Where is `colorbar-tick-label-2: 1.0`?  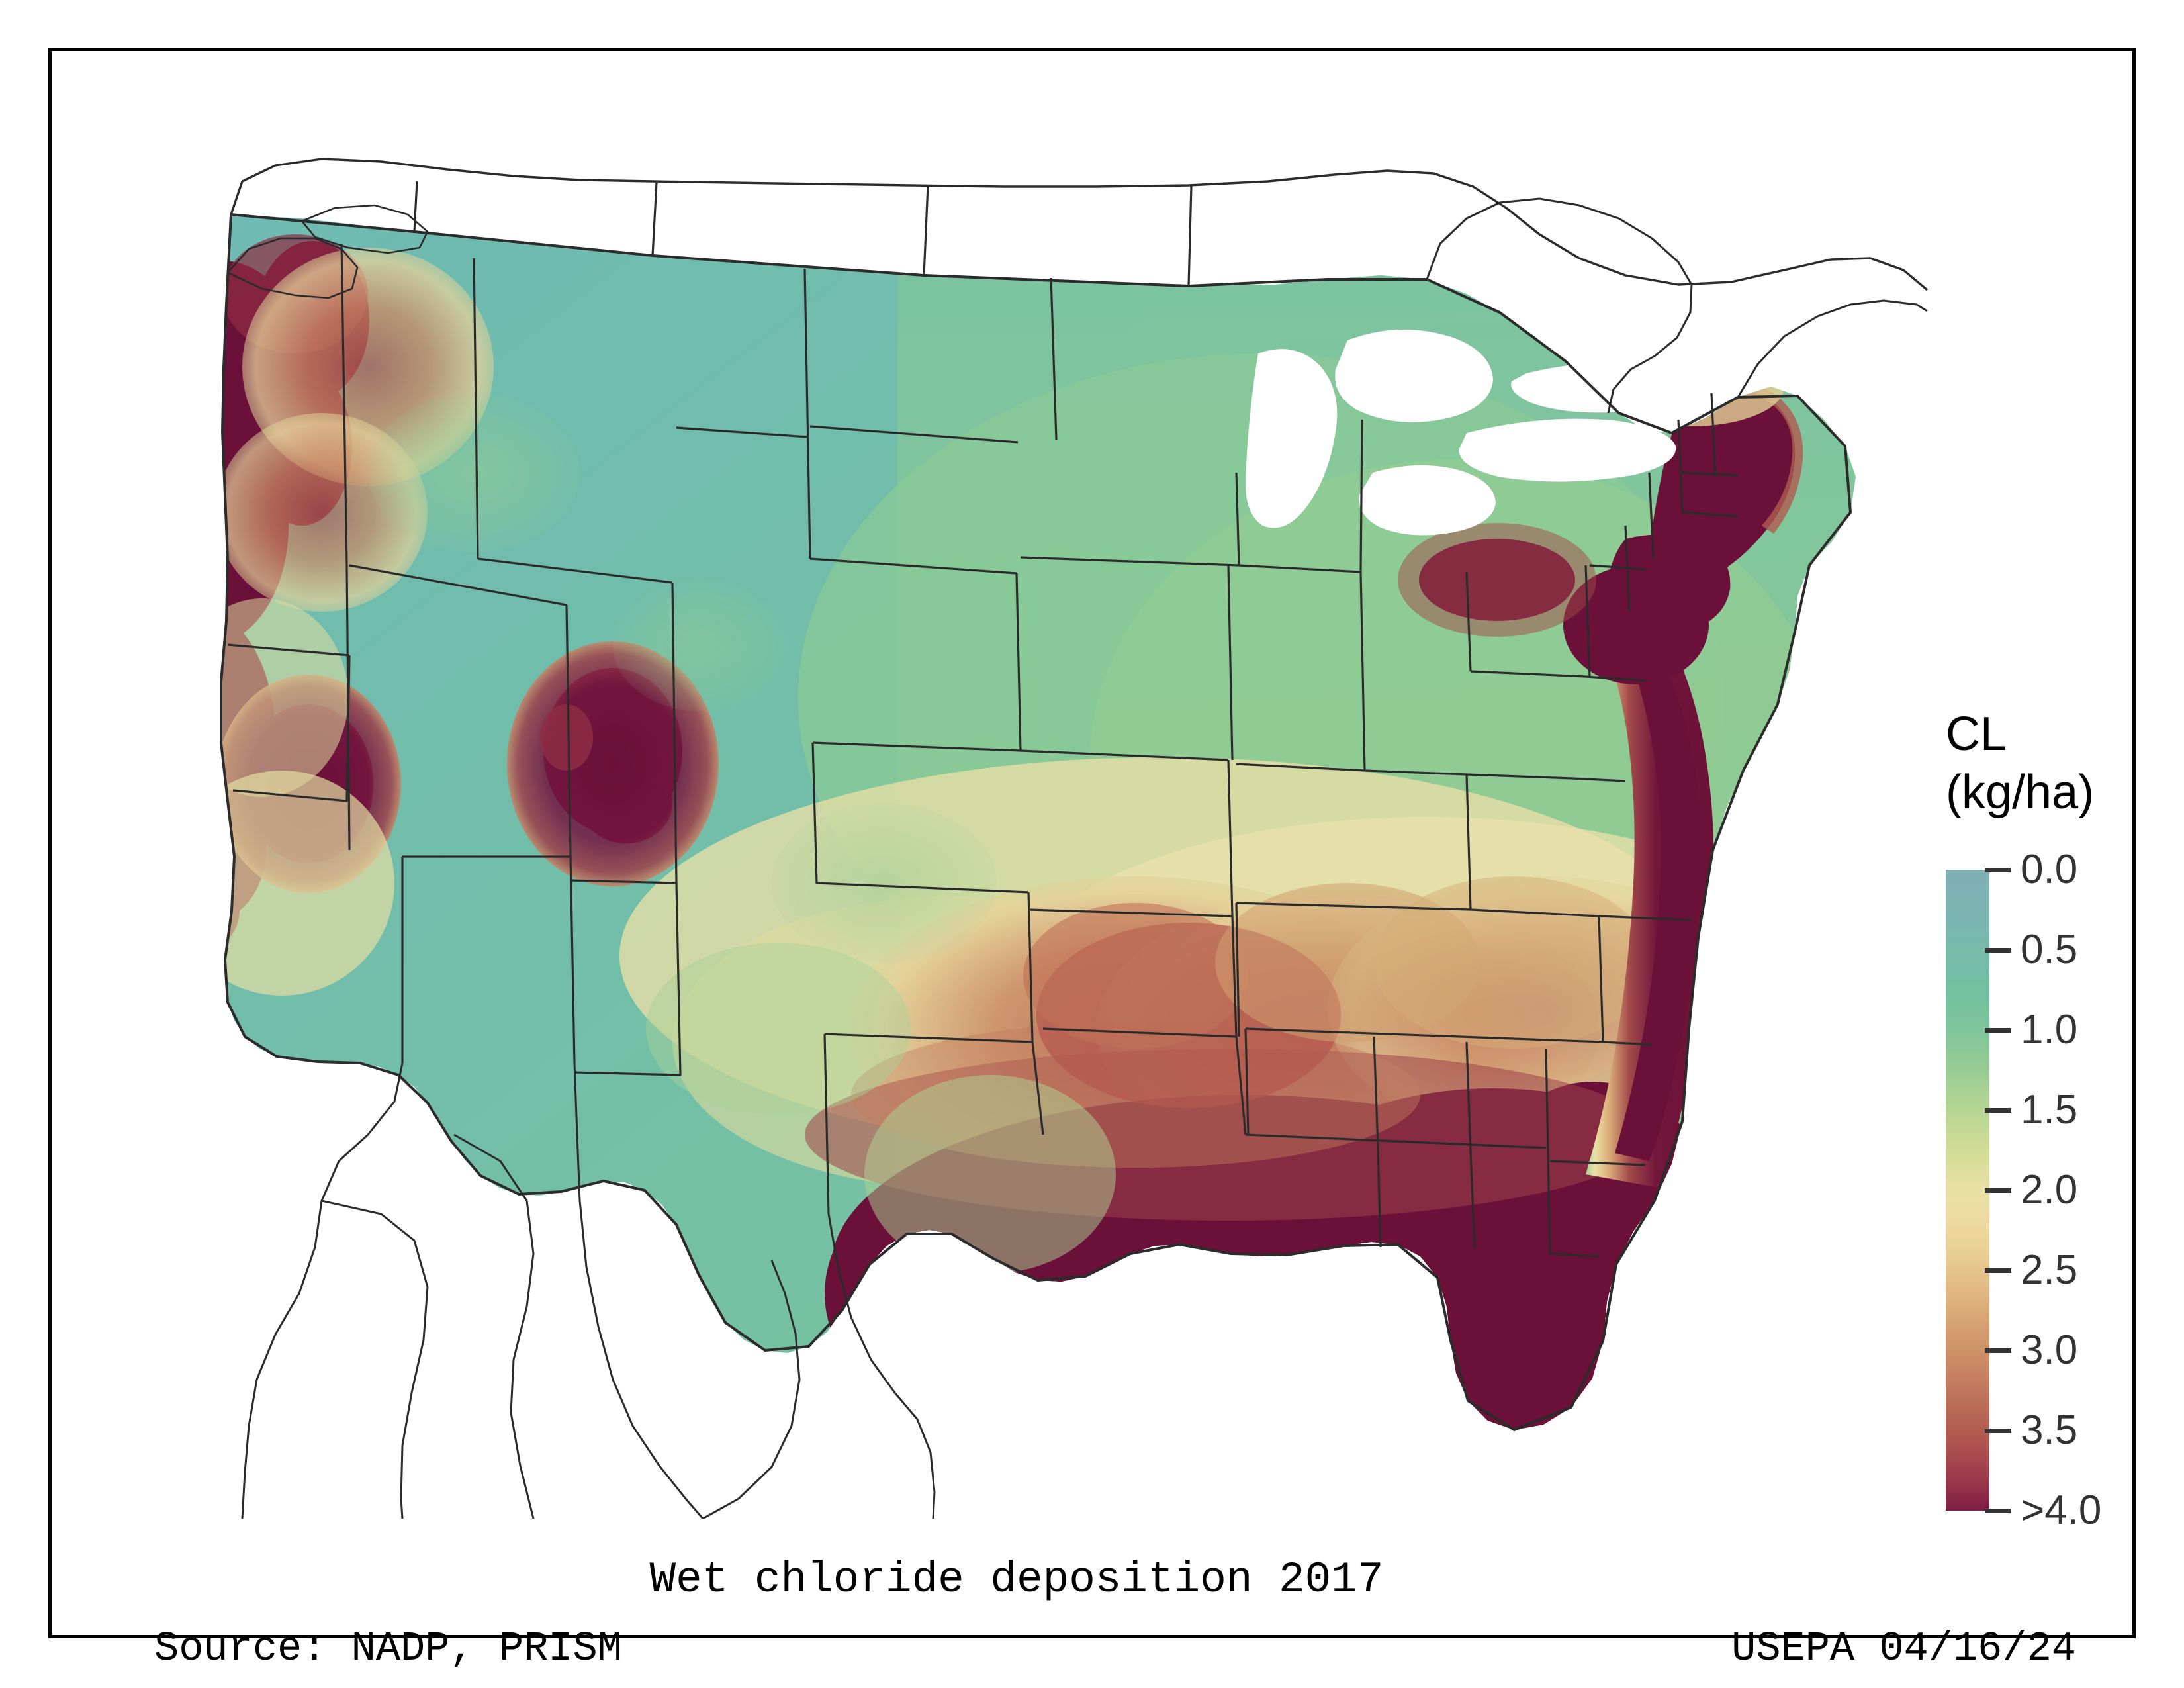
colorbar-tick-label-2: 1.0 is located at coordinates (2049, 1030).